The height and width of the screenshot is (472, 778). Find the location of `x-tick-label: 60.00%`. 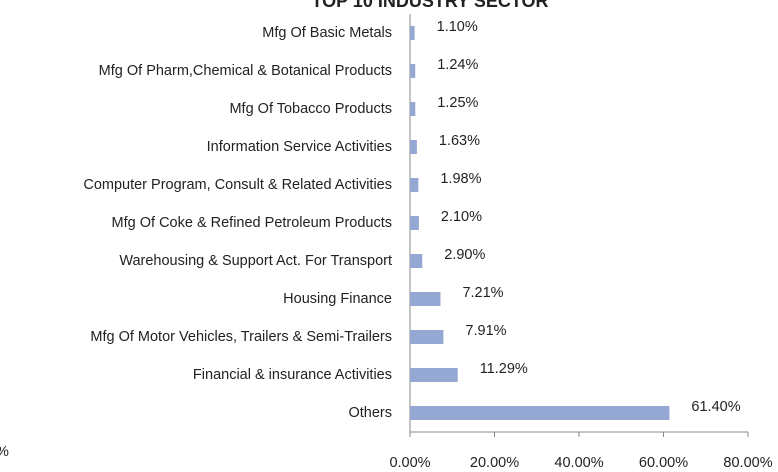

x-tick-label: 60.00% is located at coordinates (663, 463).